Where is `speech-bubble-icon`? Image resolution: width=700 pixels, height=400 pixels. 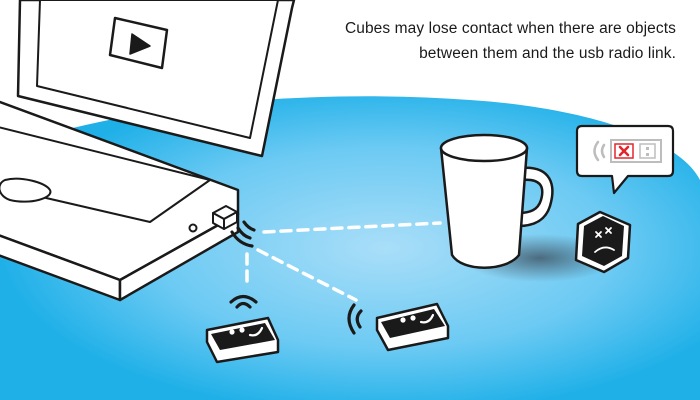 speech-bubble-icon is located at coordinates (625, 159).